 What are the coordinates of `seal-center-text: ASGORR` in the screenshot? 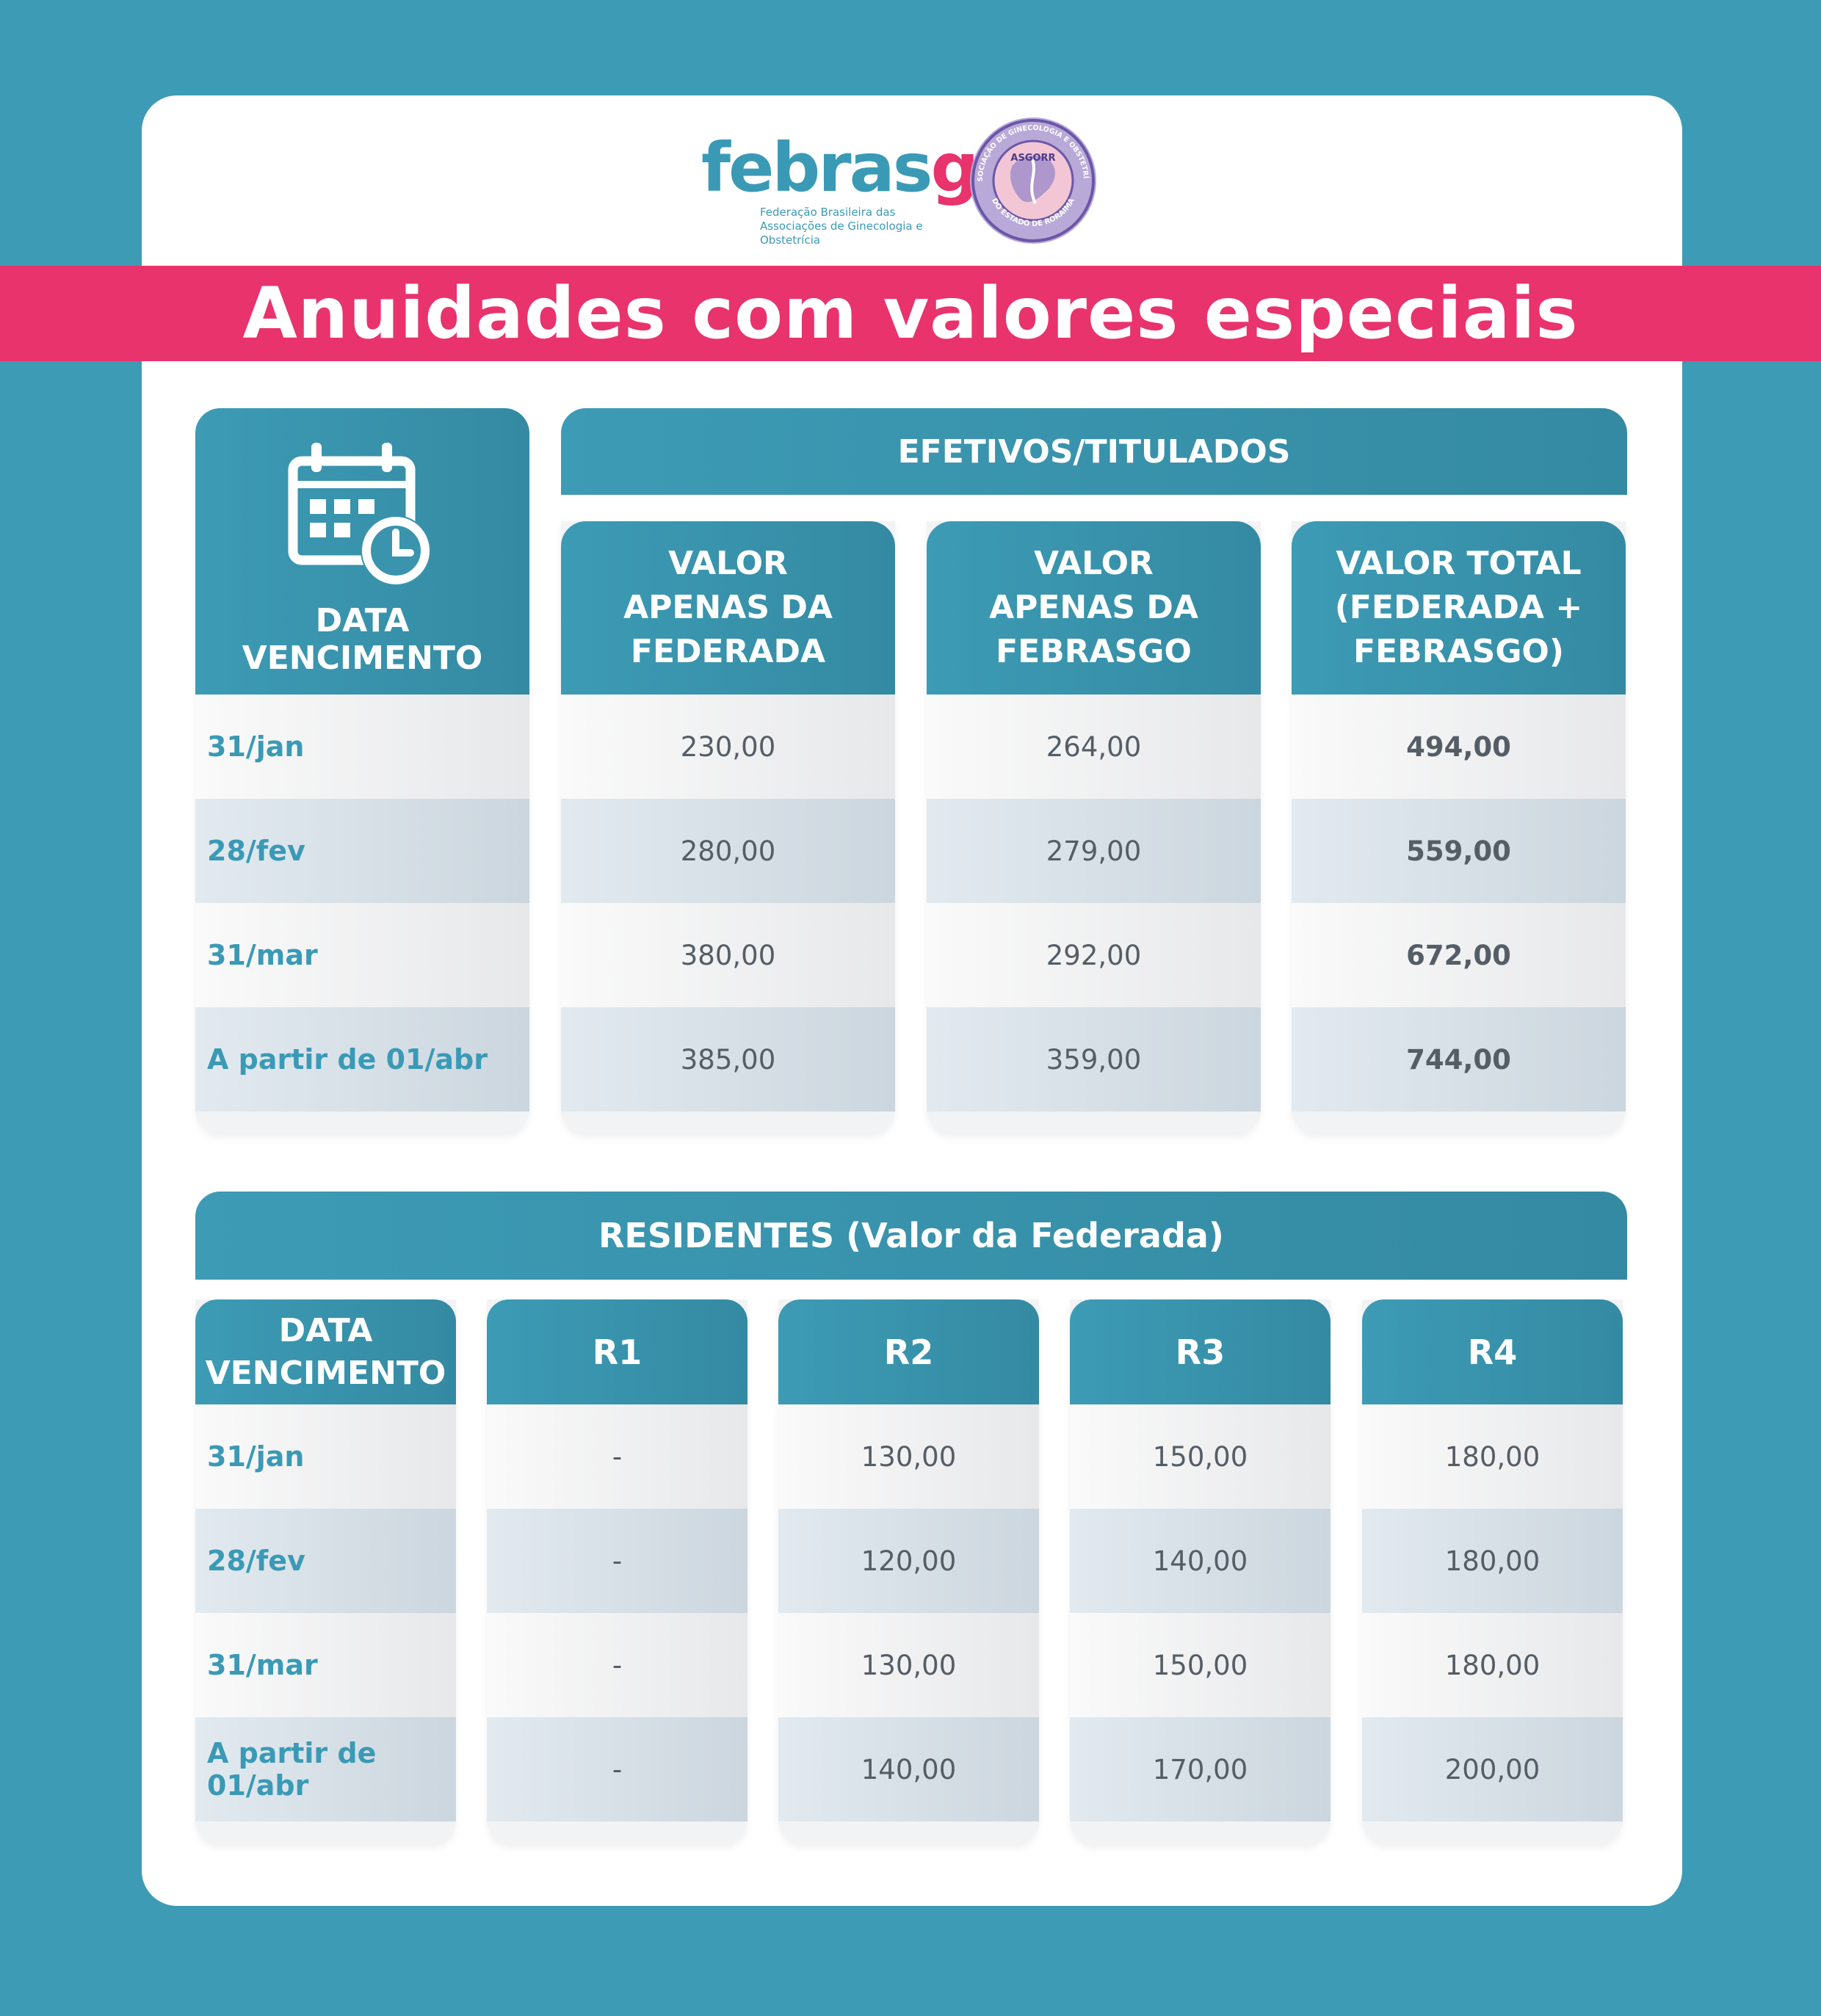 It's located at (1032, 158).